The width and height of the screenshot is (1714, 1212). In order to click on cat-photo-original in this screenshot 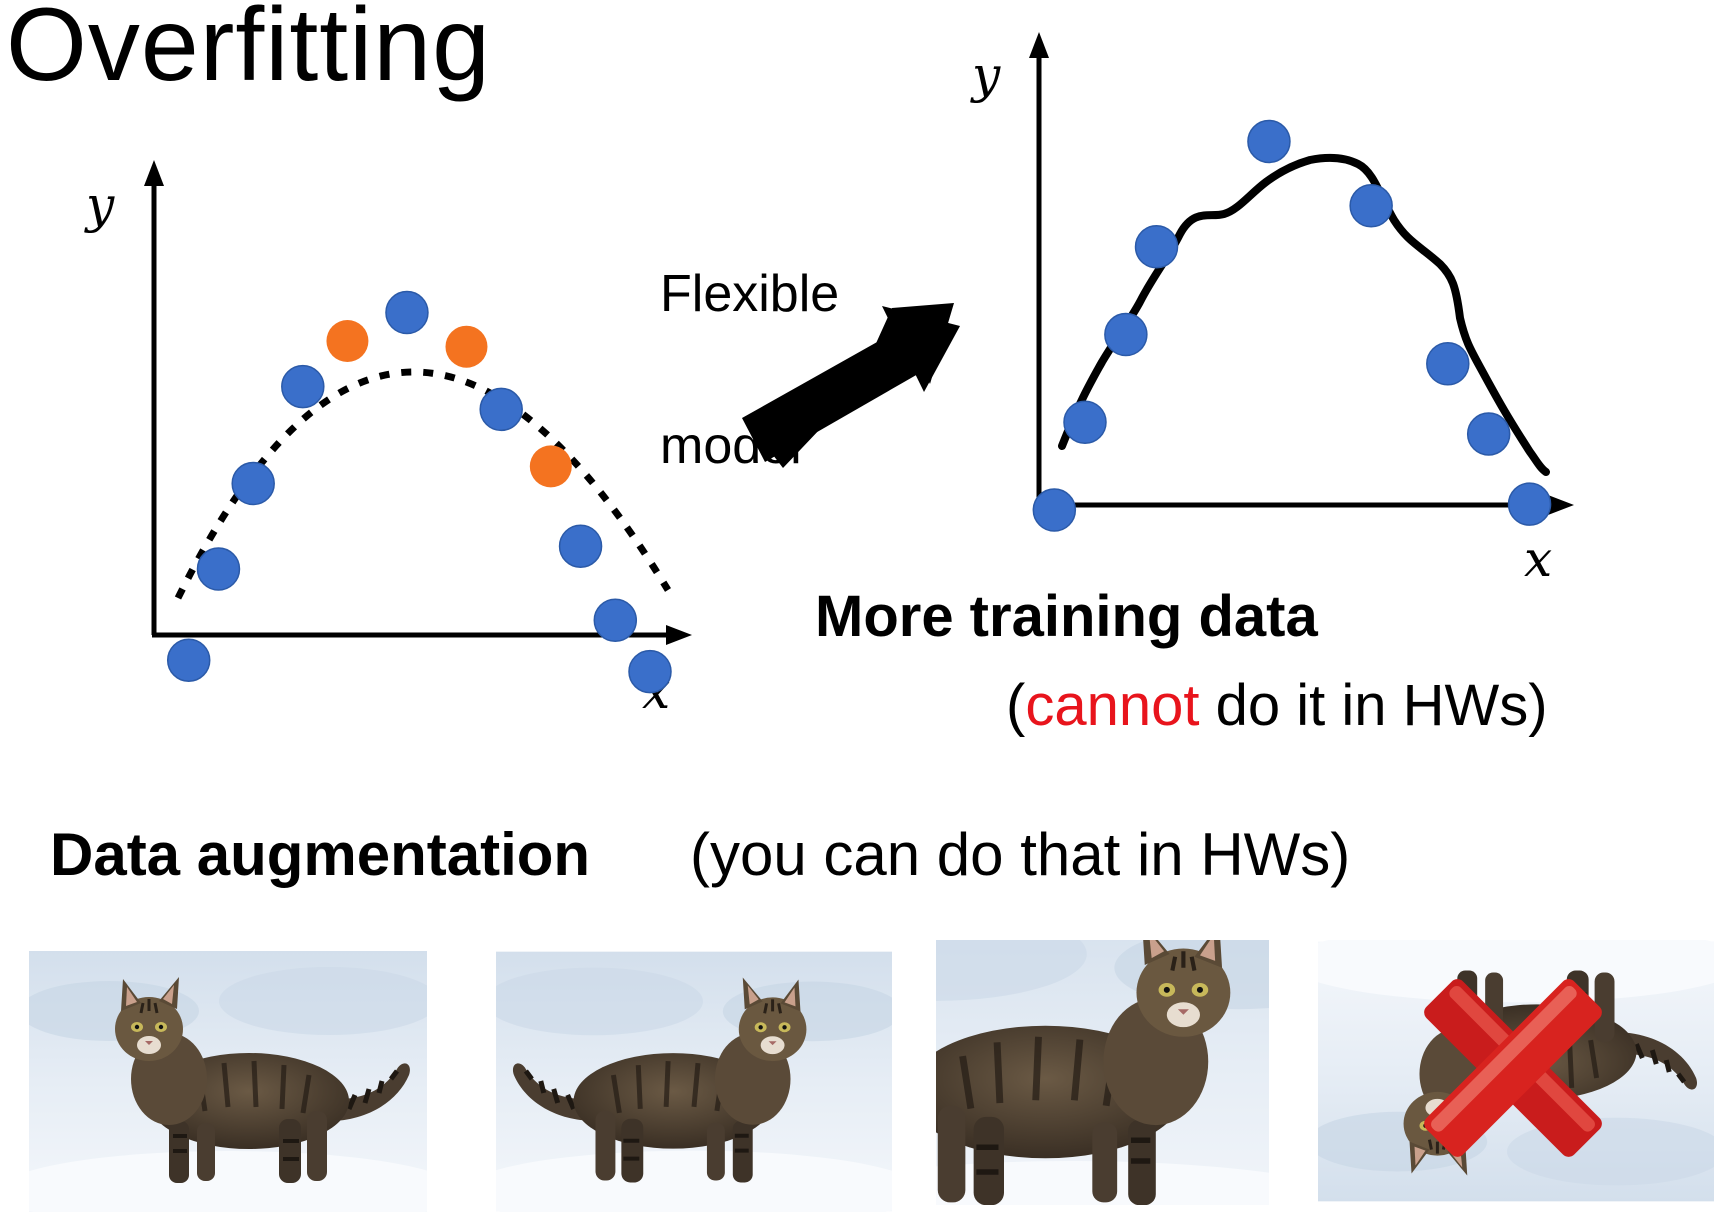, I will do `click(228, 1081)`.